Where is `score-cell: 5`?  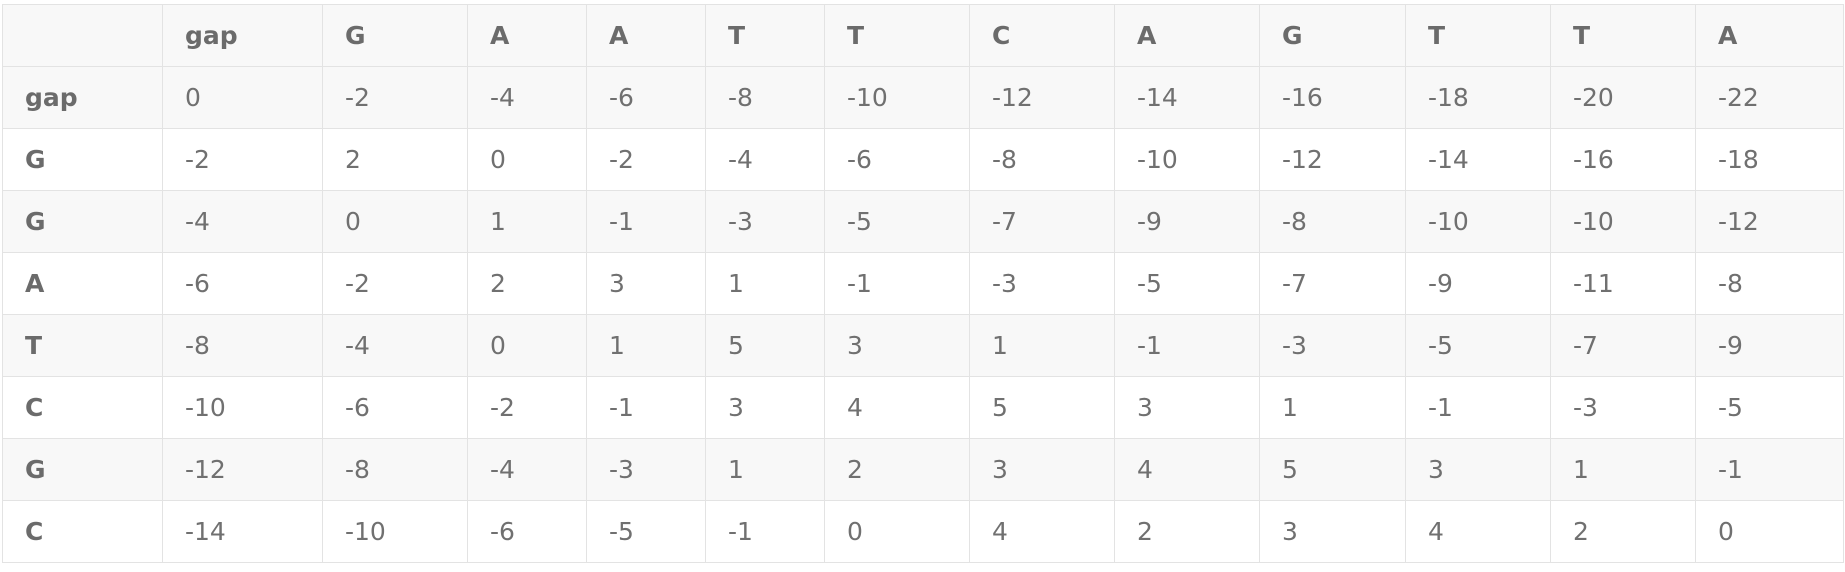
score-cell: 5 is located at coordinates (1042, 407).